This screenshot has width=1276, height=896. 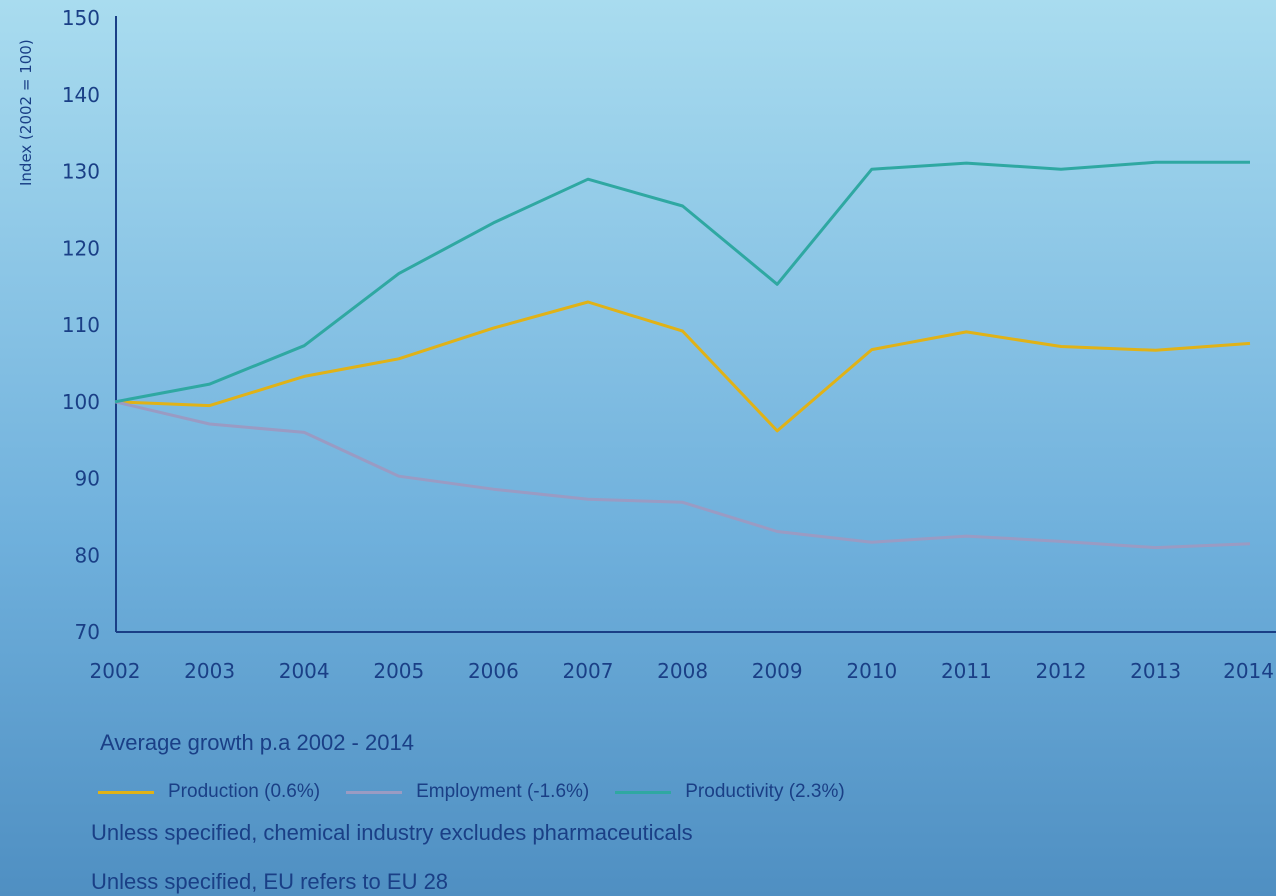 What do you see at coordinates (270, 881) in the screenshot?
I see `footnote-eu28: Unless specified, EU refers to EU 28` at bounding box center [270, 881].